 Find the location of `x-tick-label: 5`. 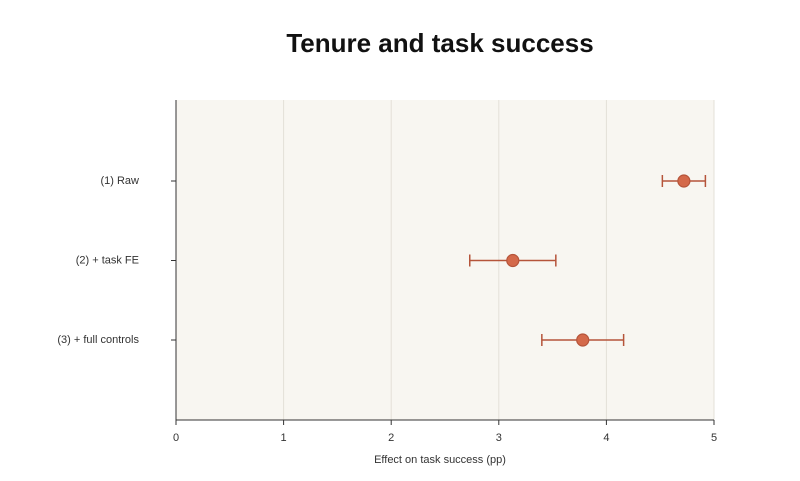

x-tick-label: 5 is located at coordinates (714, 438).